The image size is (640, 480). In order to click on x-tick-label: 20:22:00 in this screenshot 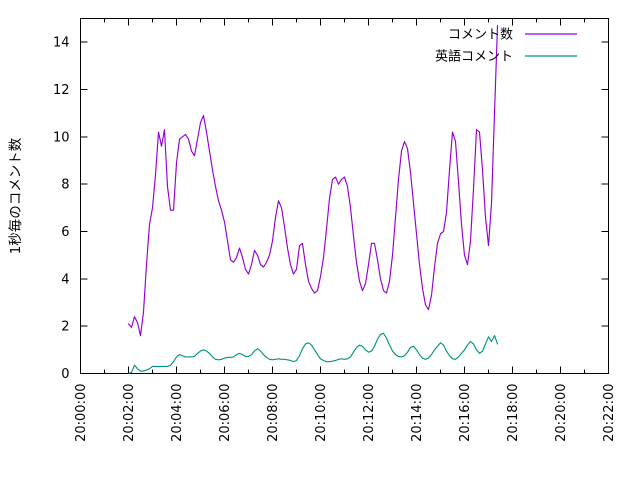, I will do `click(609, 413)`.